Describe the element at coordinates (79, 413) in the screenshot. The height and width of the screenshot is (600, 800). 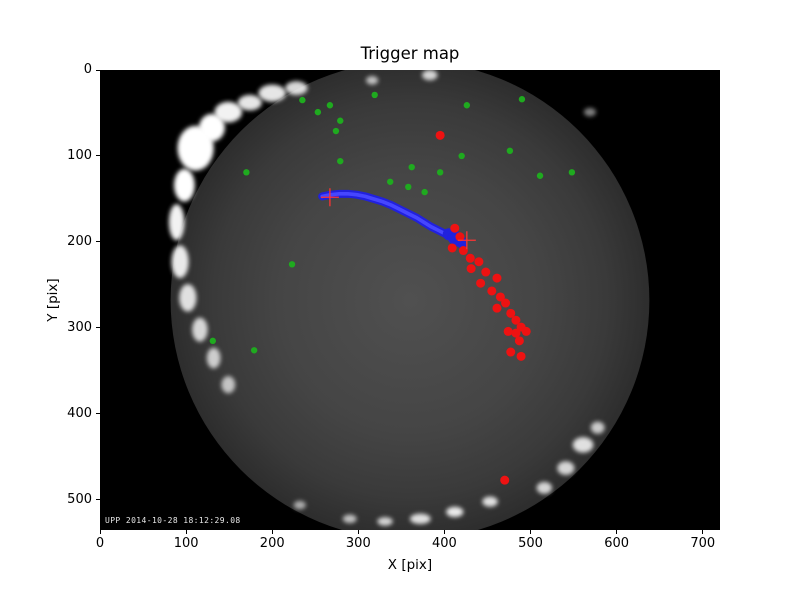
I see `y-tick-label: 400` at that location.